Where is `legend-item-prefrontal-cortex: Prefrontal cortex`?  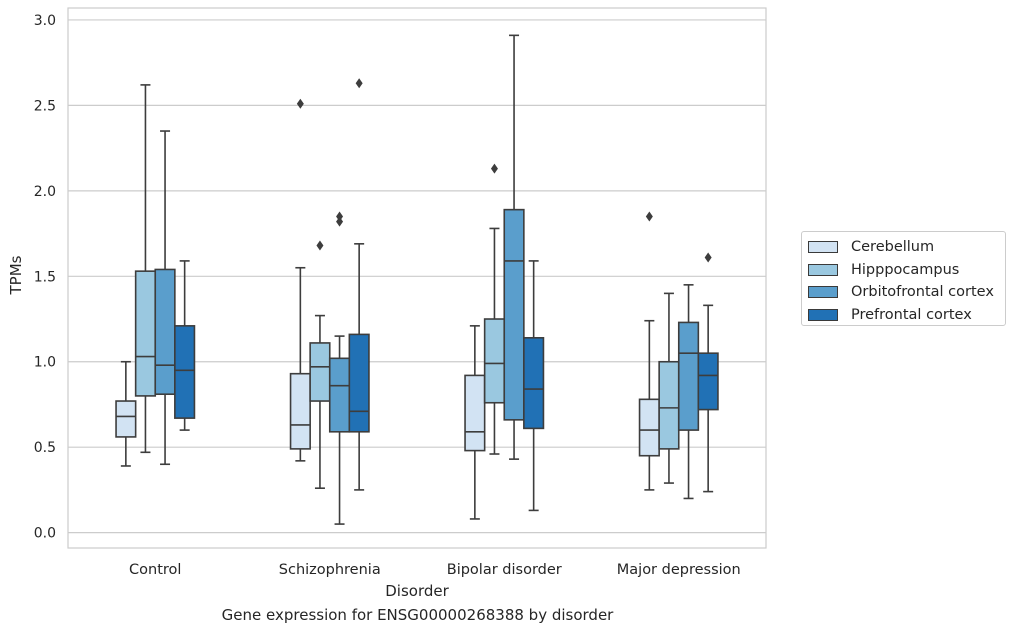 legend-item-prefrontal-cortex: Prefrontal cortex is located at coordinates (906, 315).